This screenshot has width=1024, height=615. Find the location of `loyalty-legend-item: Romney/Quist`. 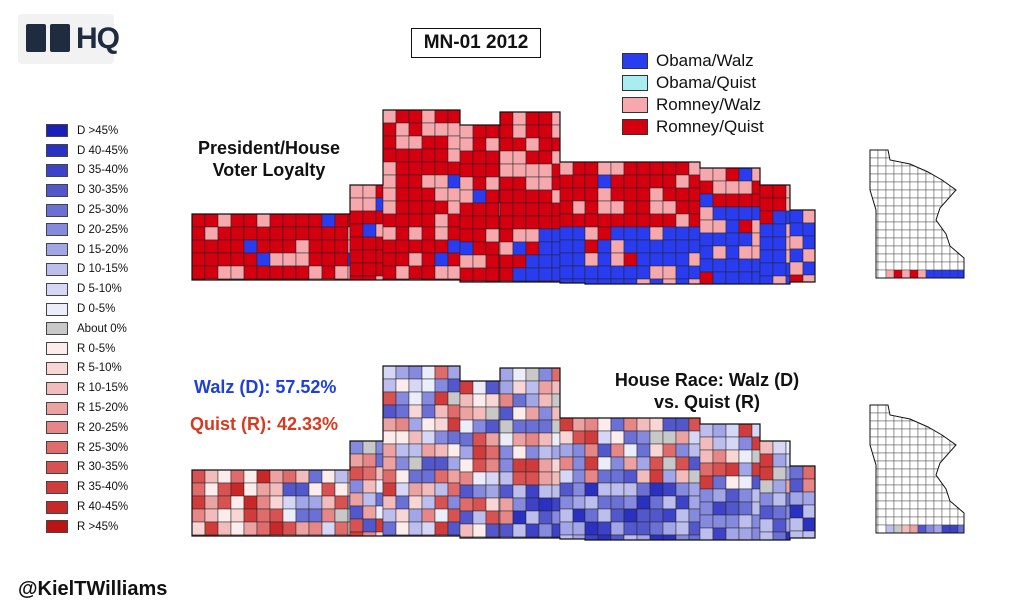

loyalty-legend-item: Romney/Quist is located at coordinates (693, 127).